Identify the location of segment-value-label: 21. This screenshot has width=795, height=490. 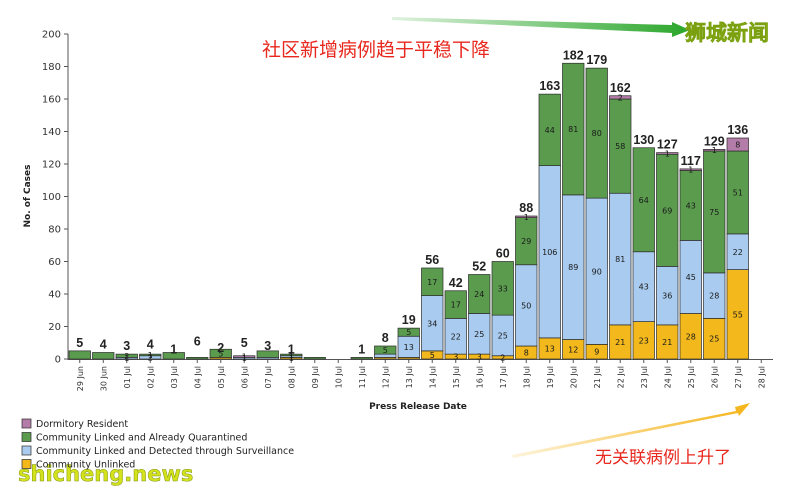
(667, 342).